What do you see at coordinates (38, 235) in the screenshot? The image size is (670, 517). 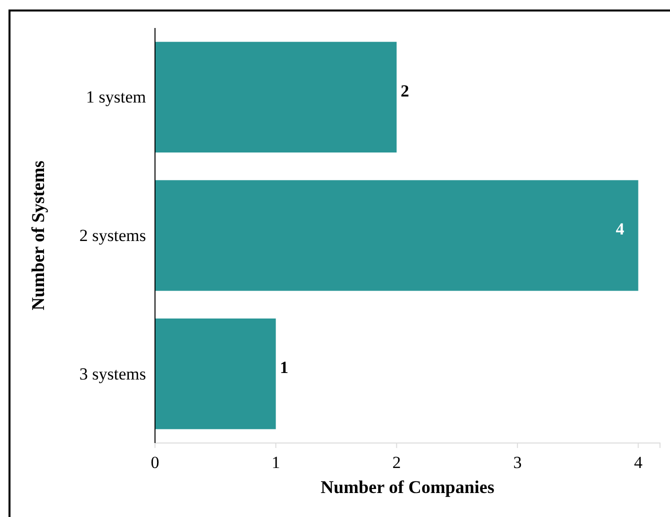 I see `y-axis-title: Number of Systems` at bounding box center [38, 235].